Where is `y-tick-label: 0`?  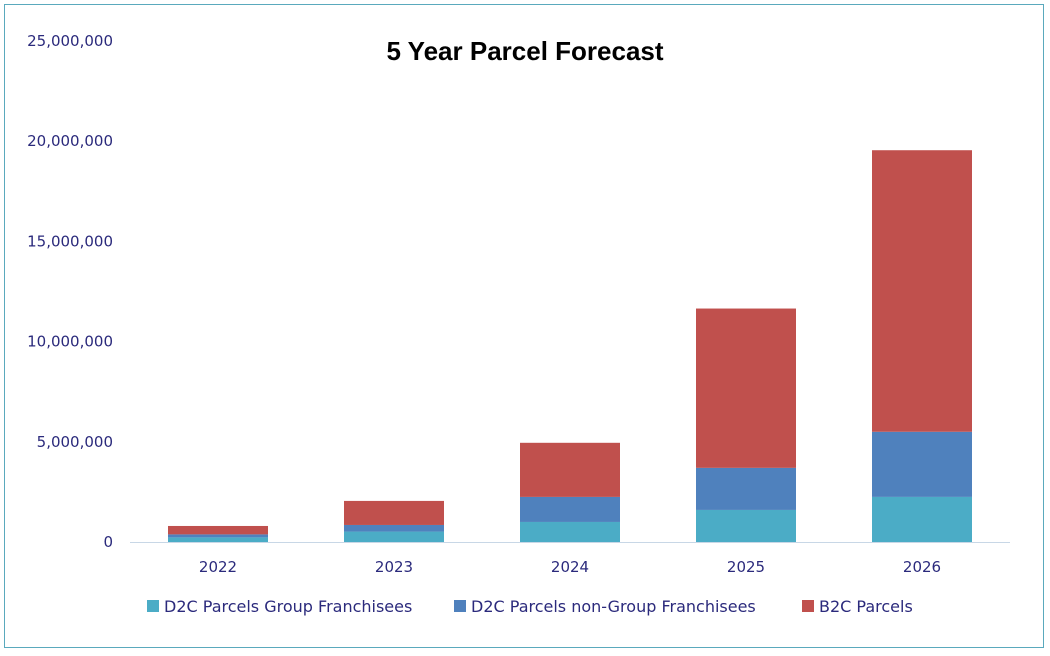
y-tick-label: 0 is located at coordinates (108, 542).